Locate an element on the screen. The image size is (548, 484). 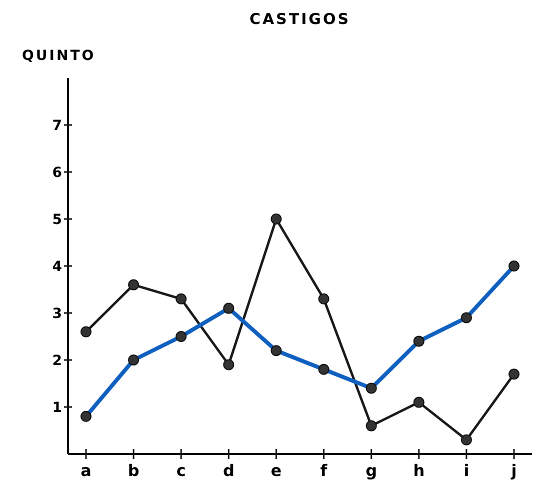
y-tick-label: 5 is located at coordinates (57, 220).